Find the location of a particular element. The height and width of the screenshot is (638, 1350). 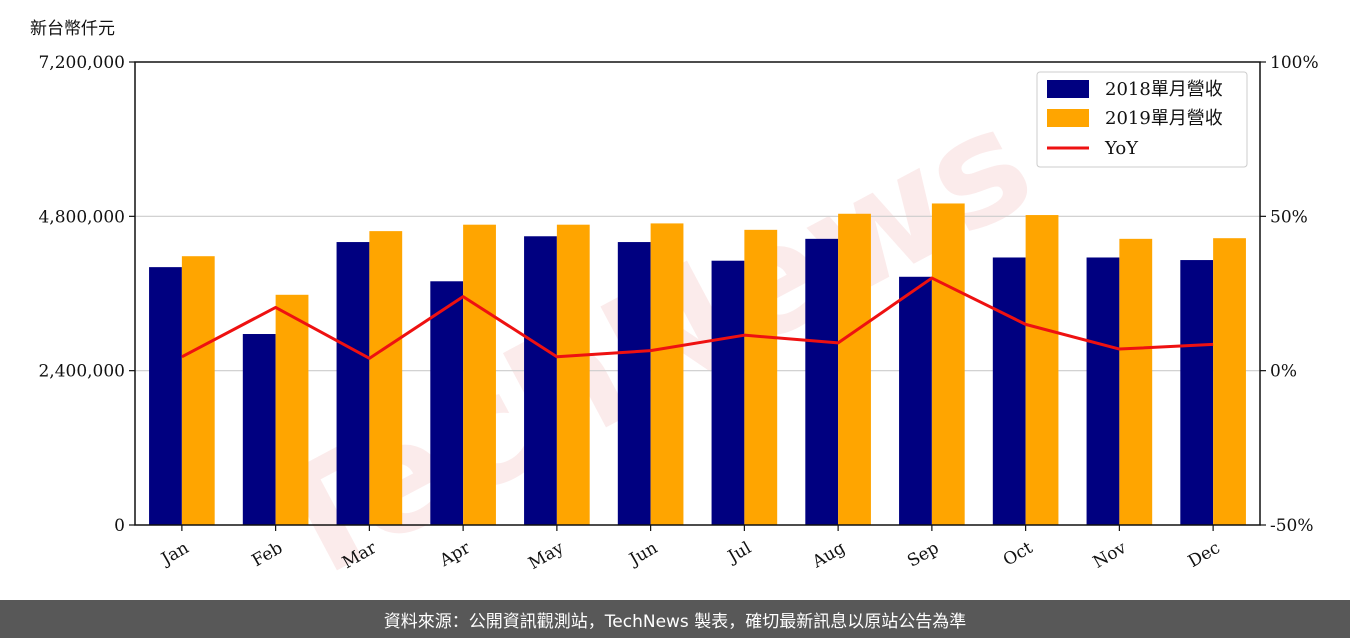

legend-label-2018單月營收: 2018單月營收 is located at coordinates (1164, 89).